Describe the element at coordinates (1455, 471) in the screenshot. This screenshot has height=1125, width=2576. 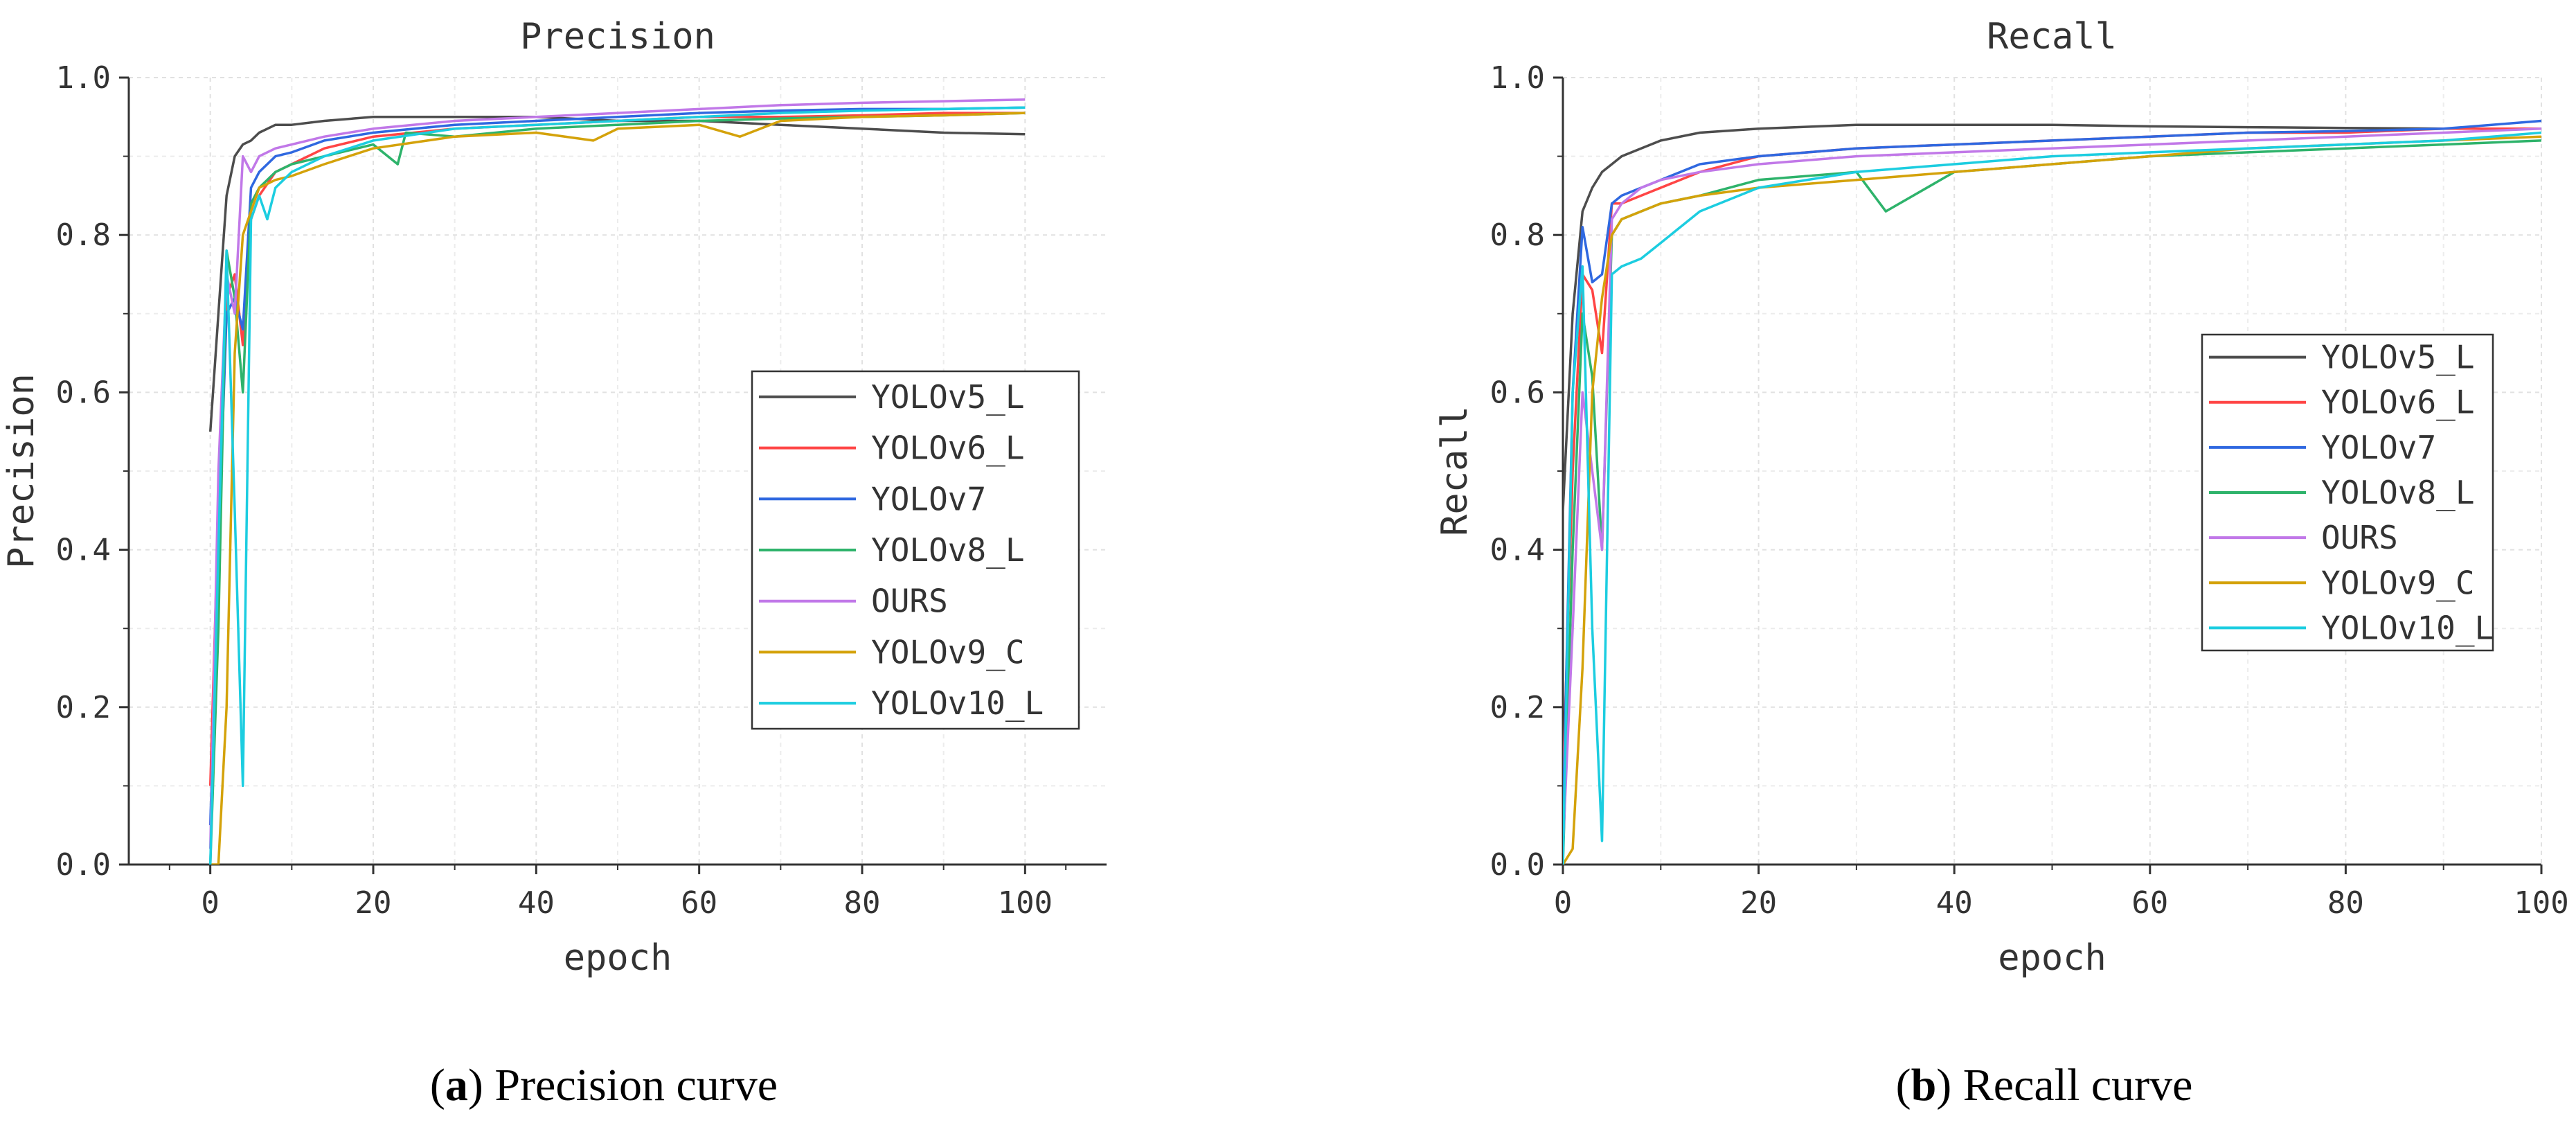
I see `y-axis-label: Recall` at that location.